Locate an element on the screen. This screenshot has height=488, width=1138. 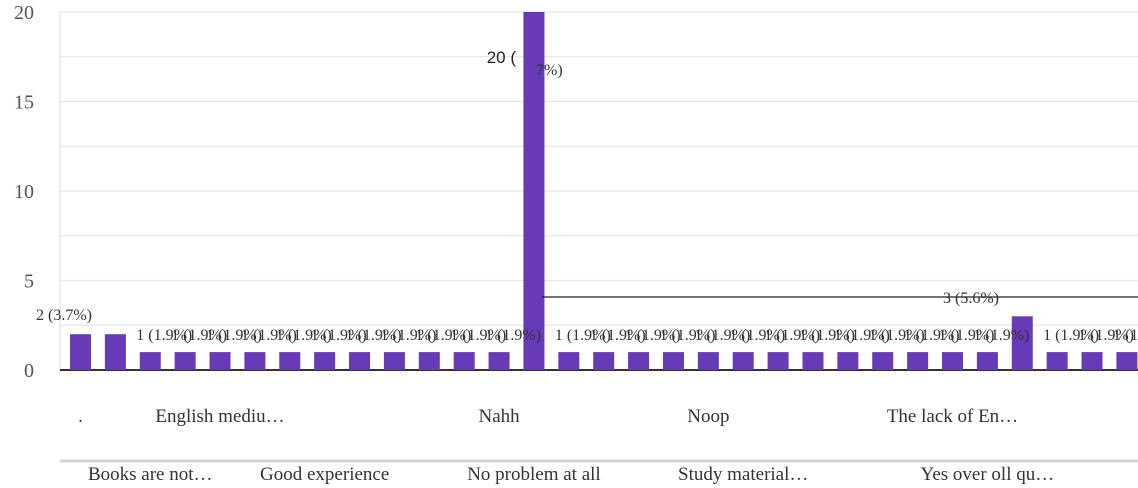
data-label: 20 ( is located at coordinates (502, 57).